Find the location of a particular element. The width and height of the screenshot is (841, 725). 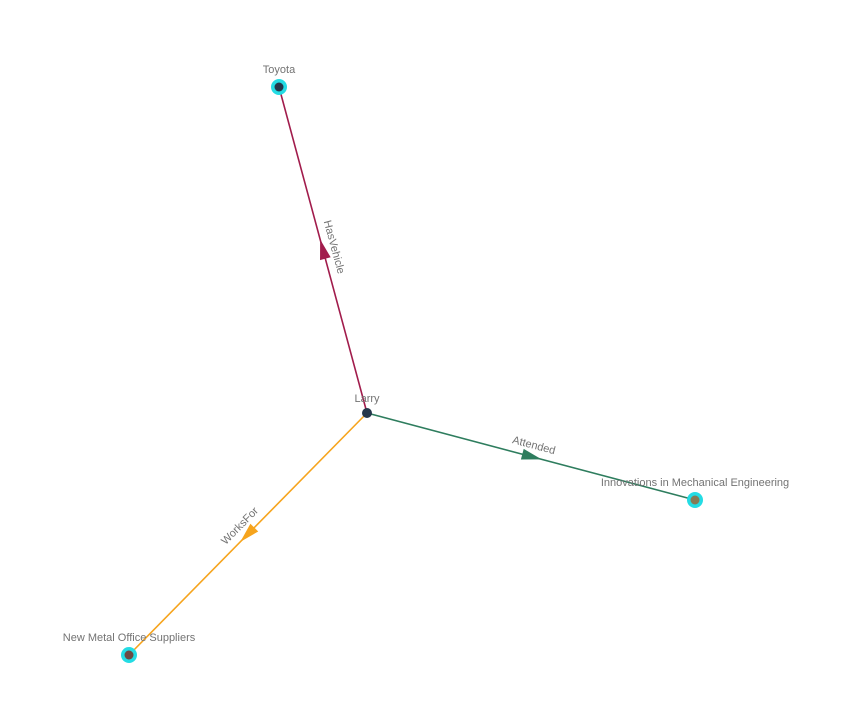

graph-node-newmetal: New Metal Office Suppliers is located at coordinates (129, 647).